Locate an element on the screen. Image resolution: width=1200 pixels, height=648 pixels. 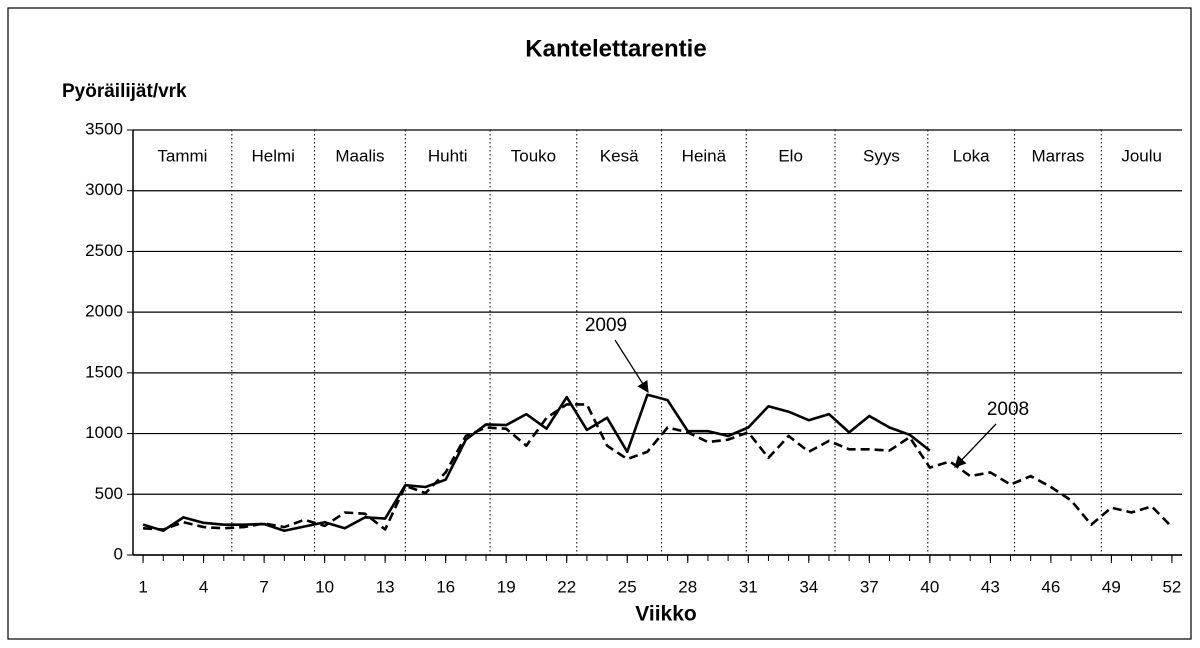
x-tick-label: 46 is located at coordinates (1050, 586).